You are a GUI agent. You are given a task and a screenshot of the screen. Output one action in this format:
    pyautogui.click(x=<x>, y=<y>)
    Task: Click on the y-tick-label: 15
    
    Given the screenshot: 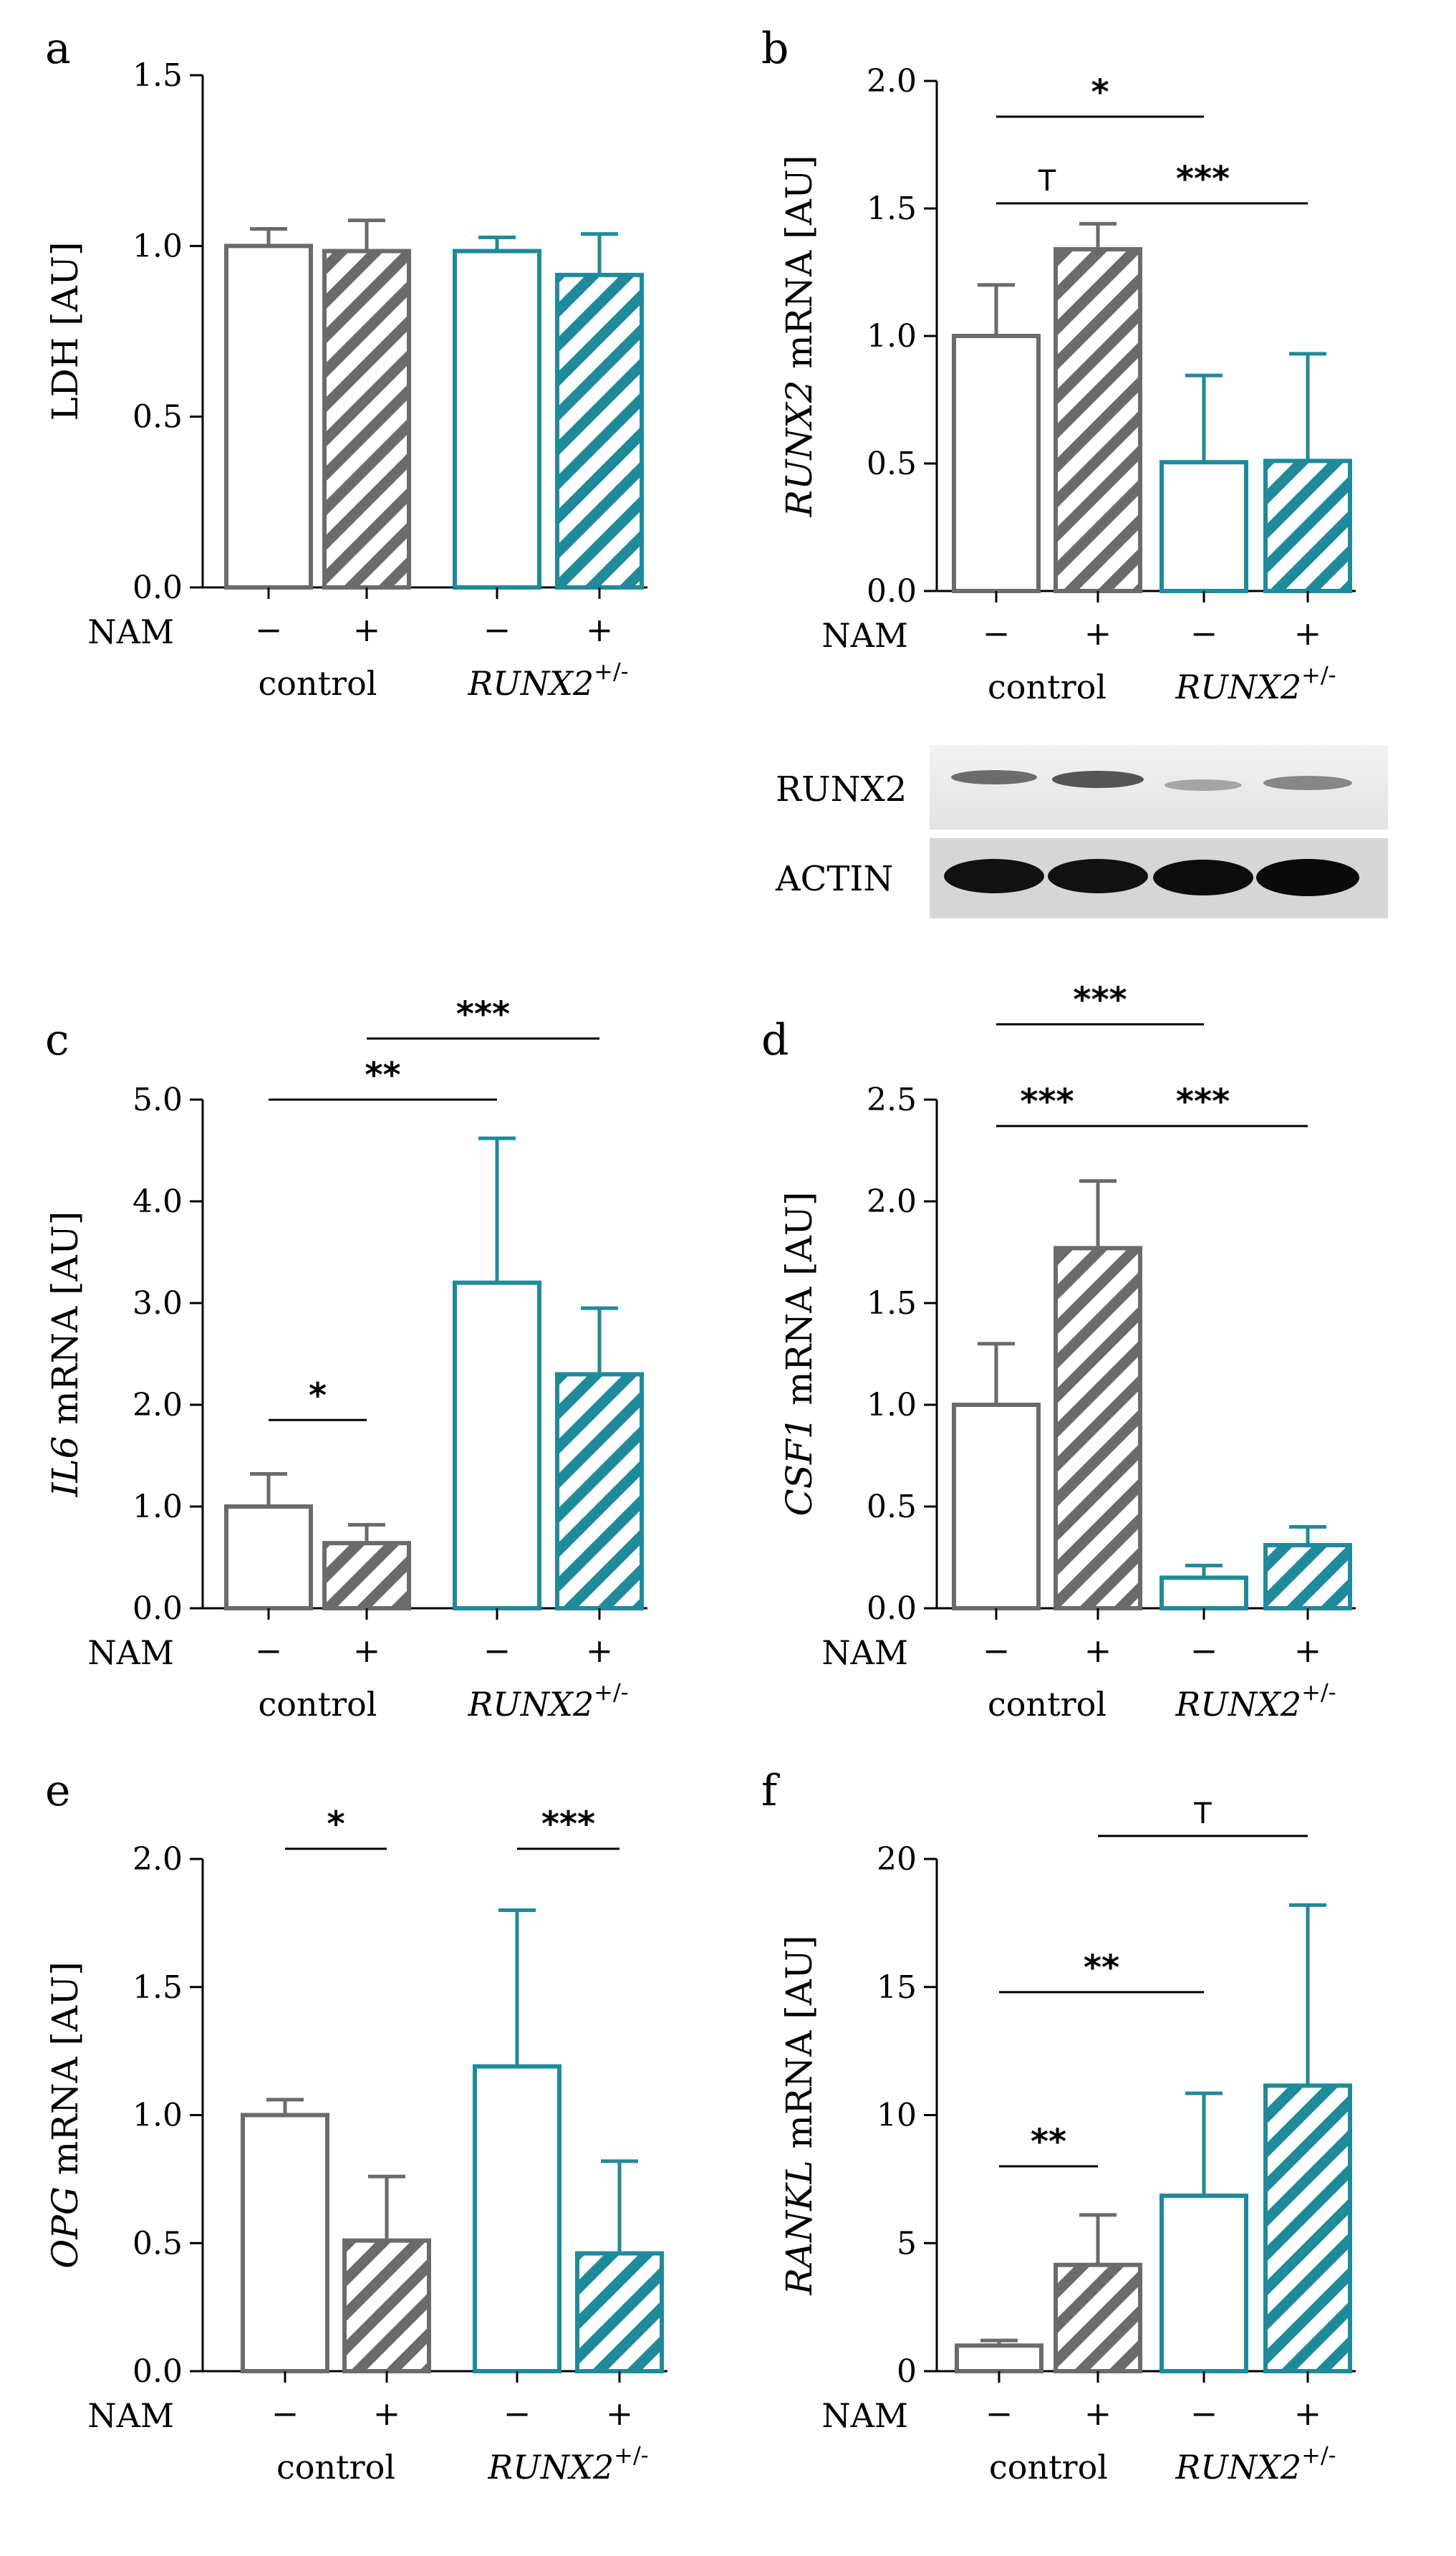 What is the action you would take?
    pyautogui.click(x=897, y=1987)
    